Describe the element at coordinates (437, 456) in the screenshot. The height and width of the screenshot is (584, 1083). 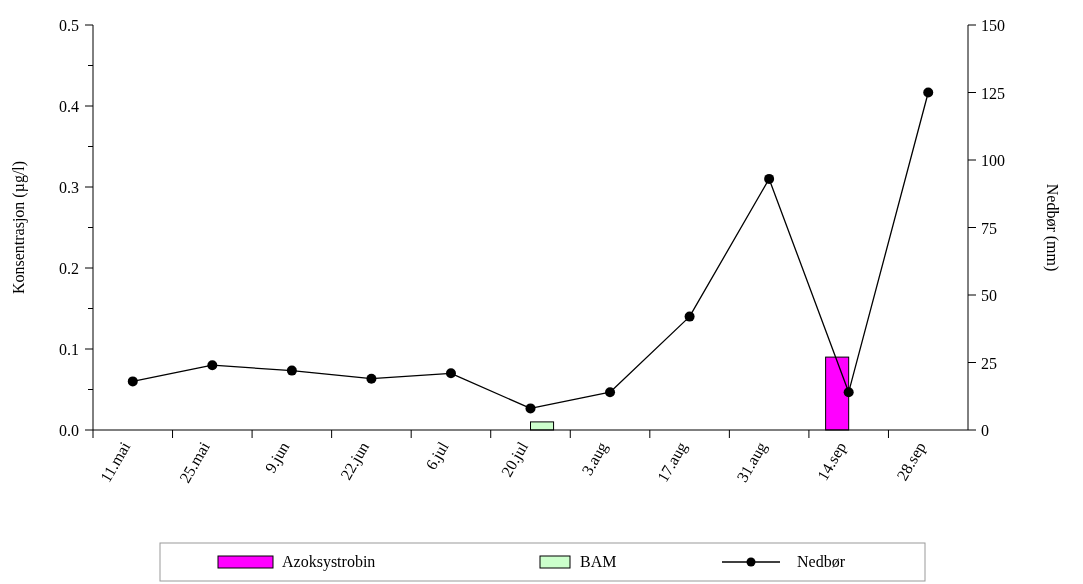
I see `x-tick-label: 6.jul` at that location.